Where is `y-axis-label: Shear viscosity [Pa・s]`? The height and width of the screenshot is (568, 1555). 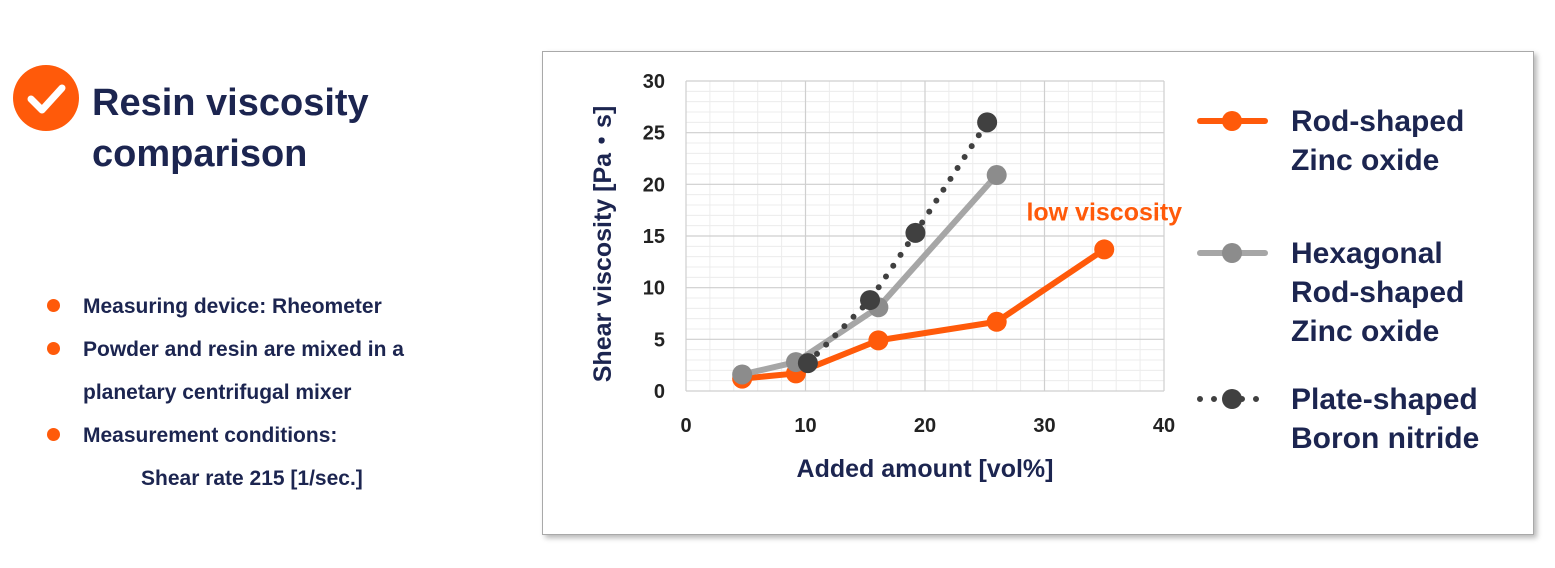 y-axis-label: Shear viscosity [Pa・s] is located at coordinates (603, 244).